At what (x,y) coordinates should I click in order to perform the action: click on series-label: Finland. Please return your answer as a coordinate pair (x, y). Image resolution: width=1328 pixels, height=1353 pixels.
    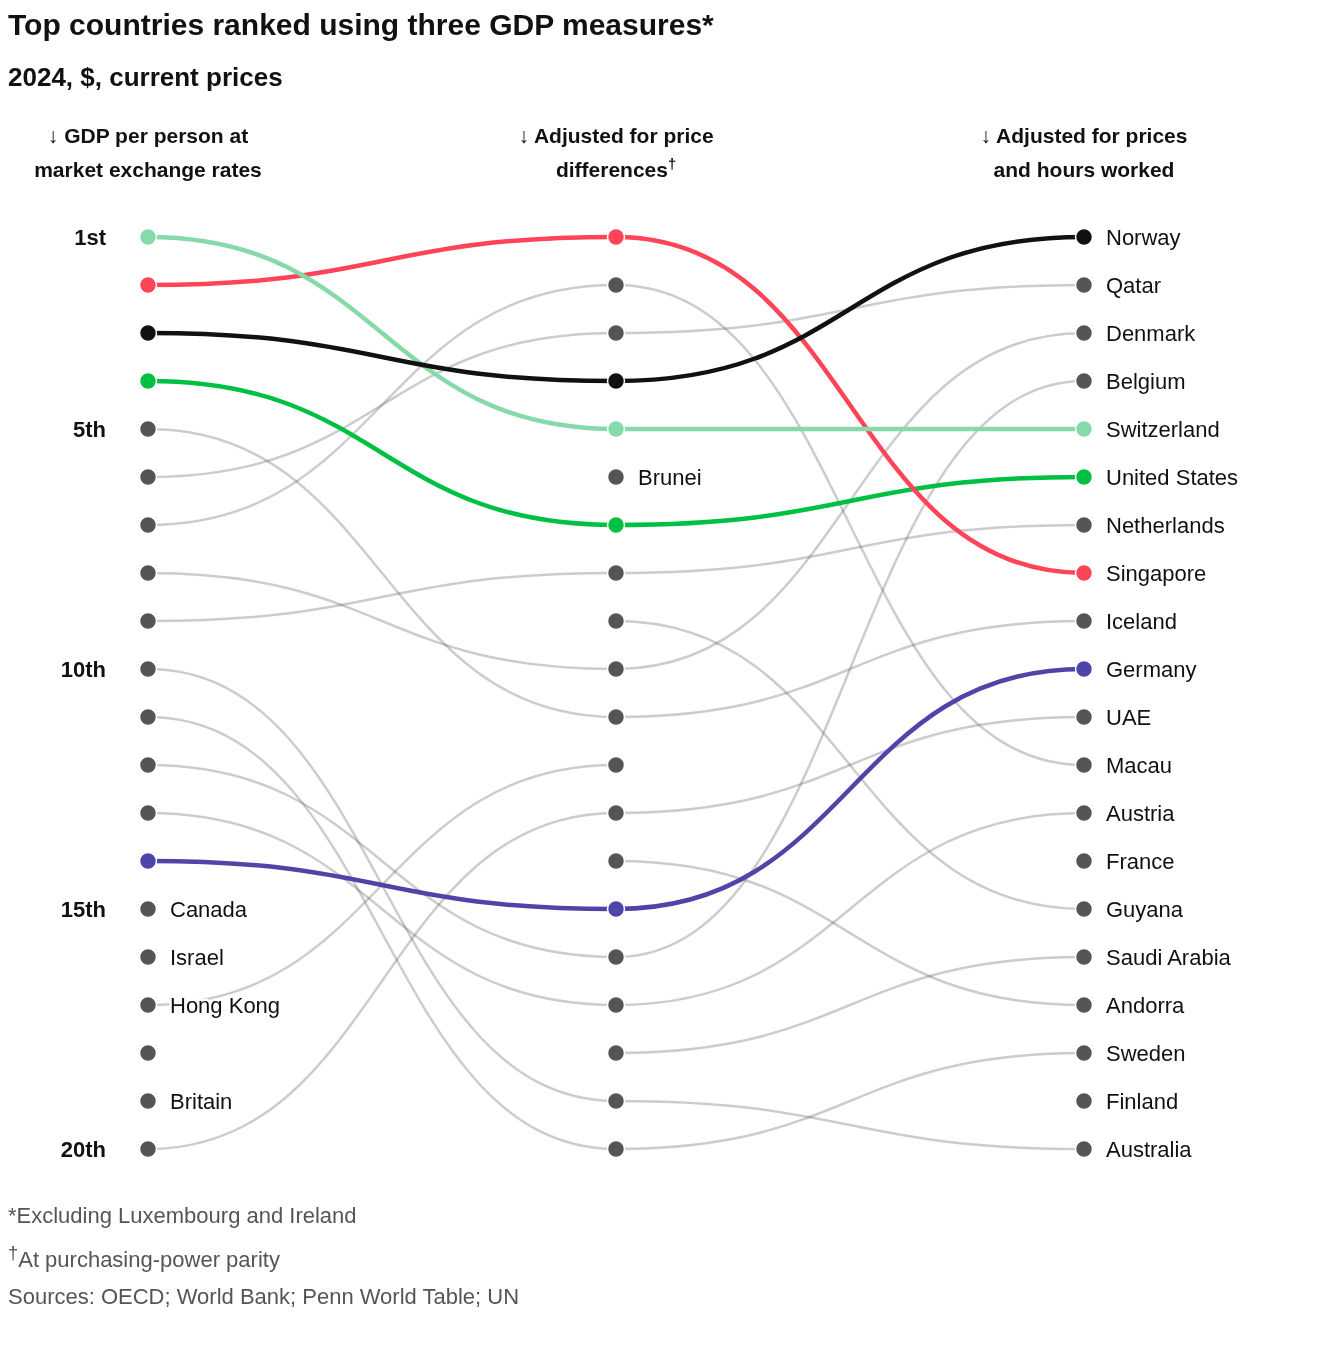
    Looking at the image, I should click on (1142, 1101).